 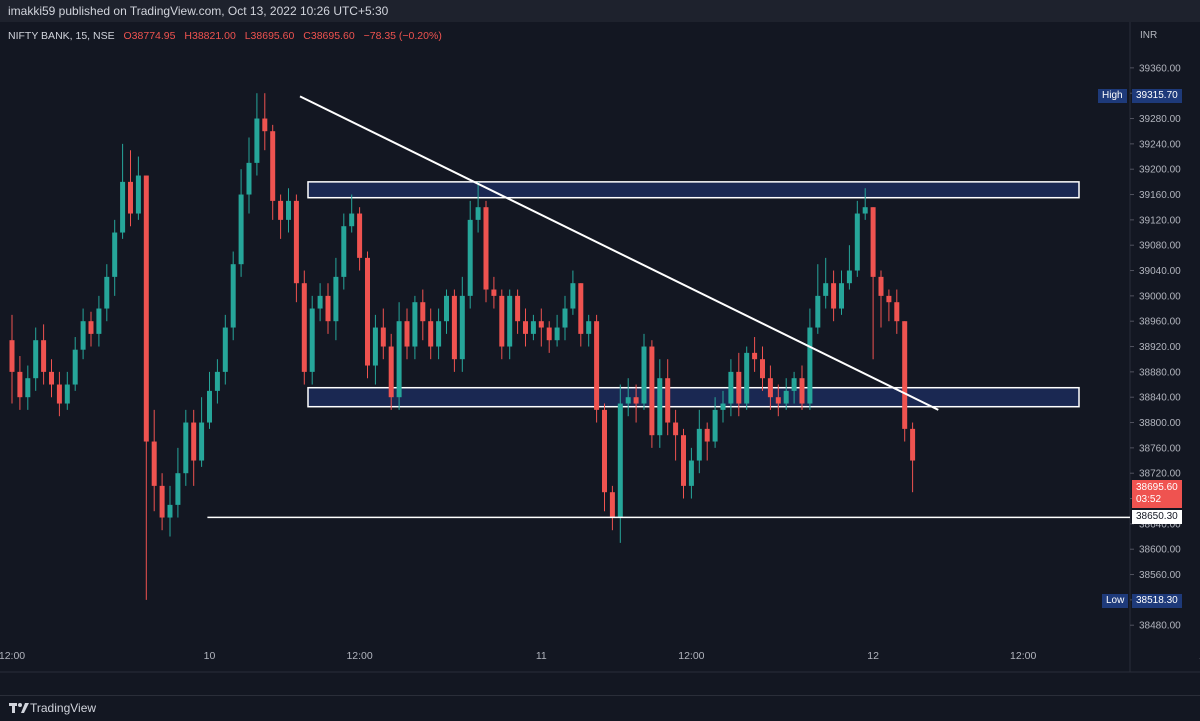 I want to click on high-marker: High, so click(x=1112, y=95).